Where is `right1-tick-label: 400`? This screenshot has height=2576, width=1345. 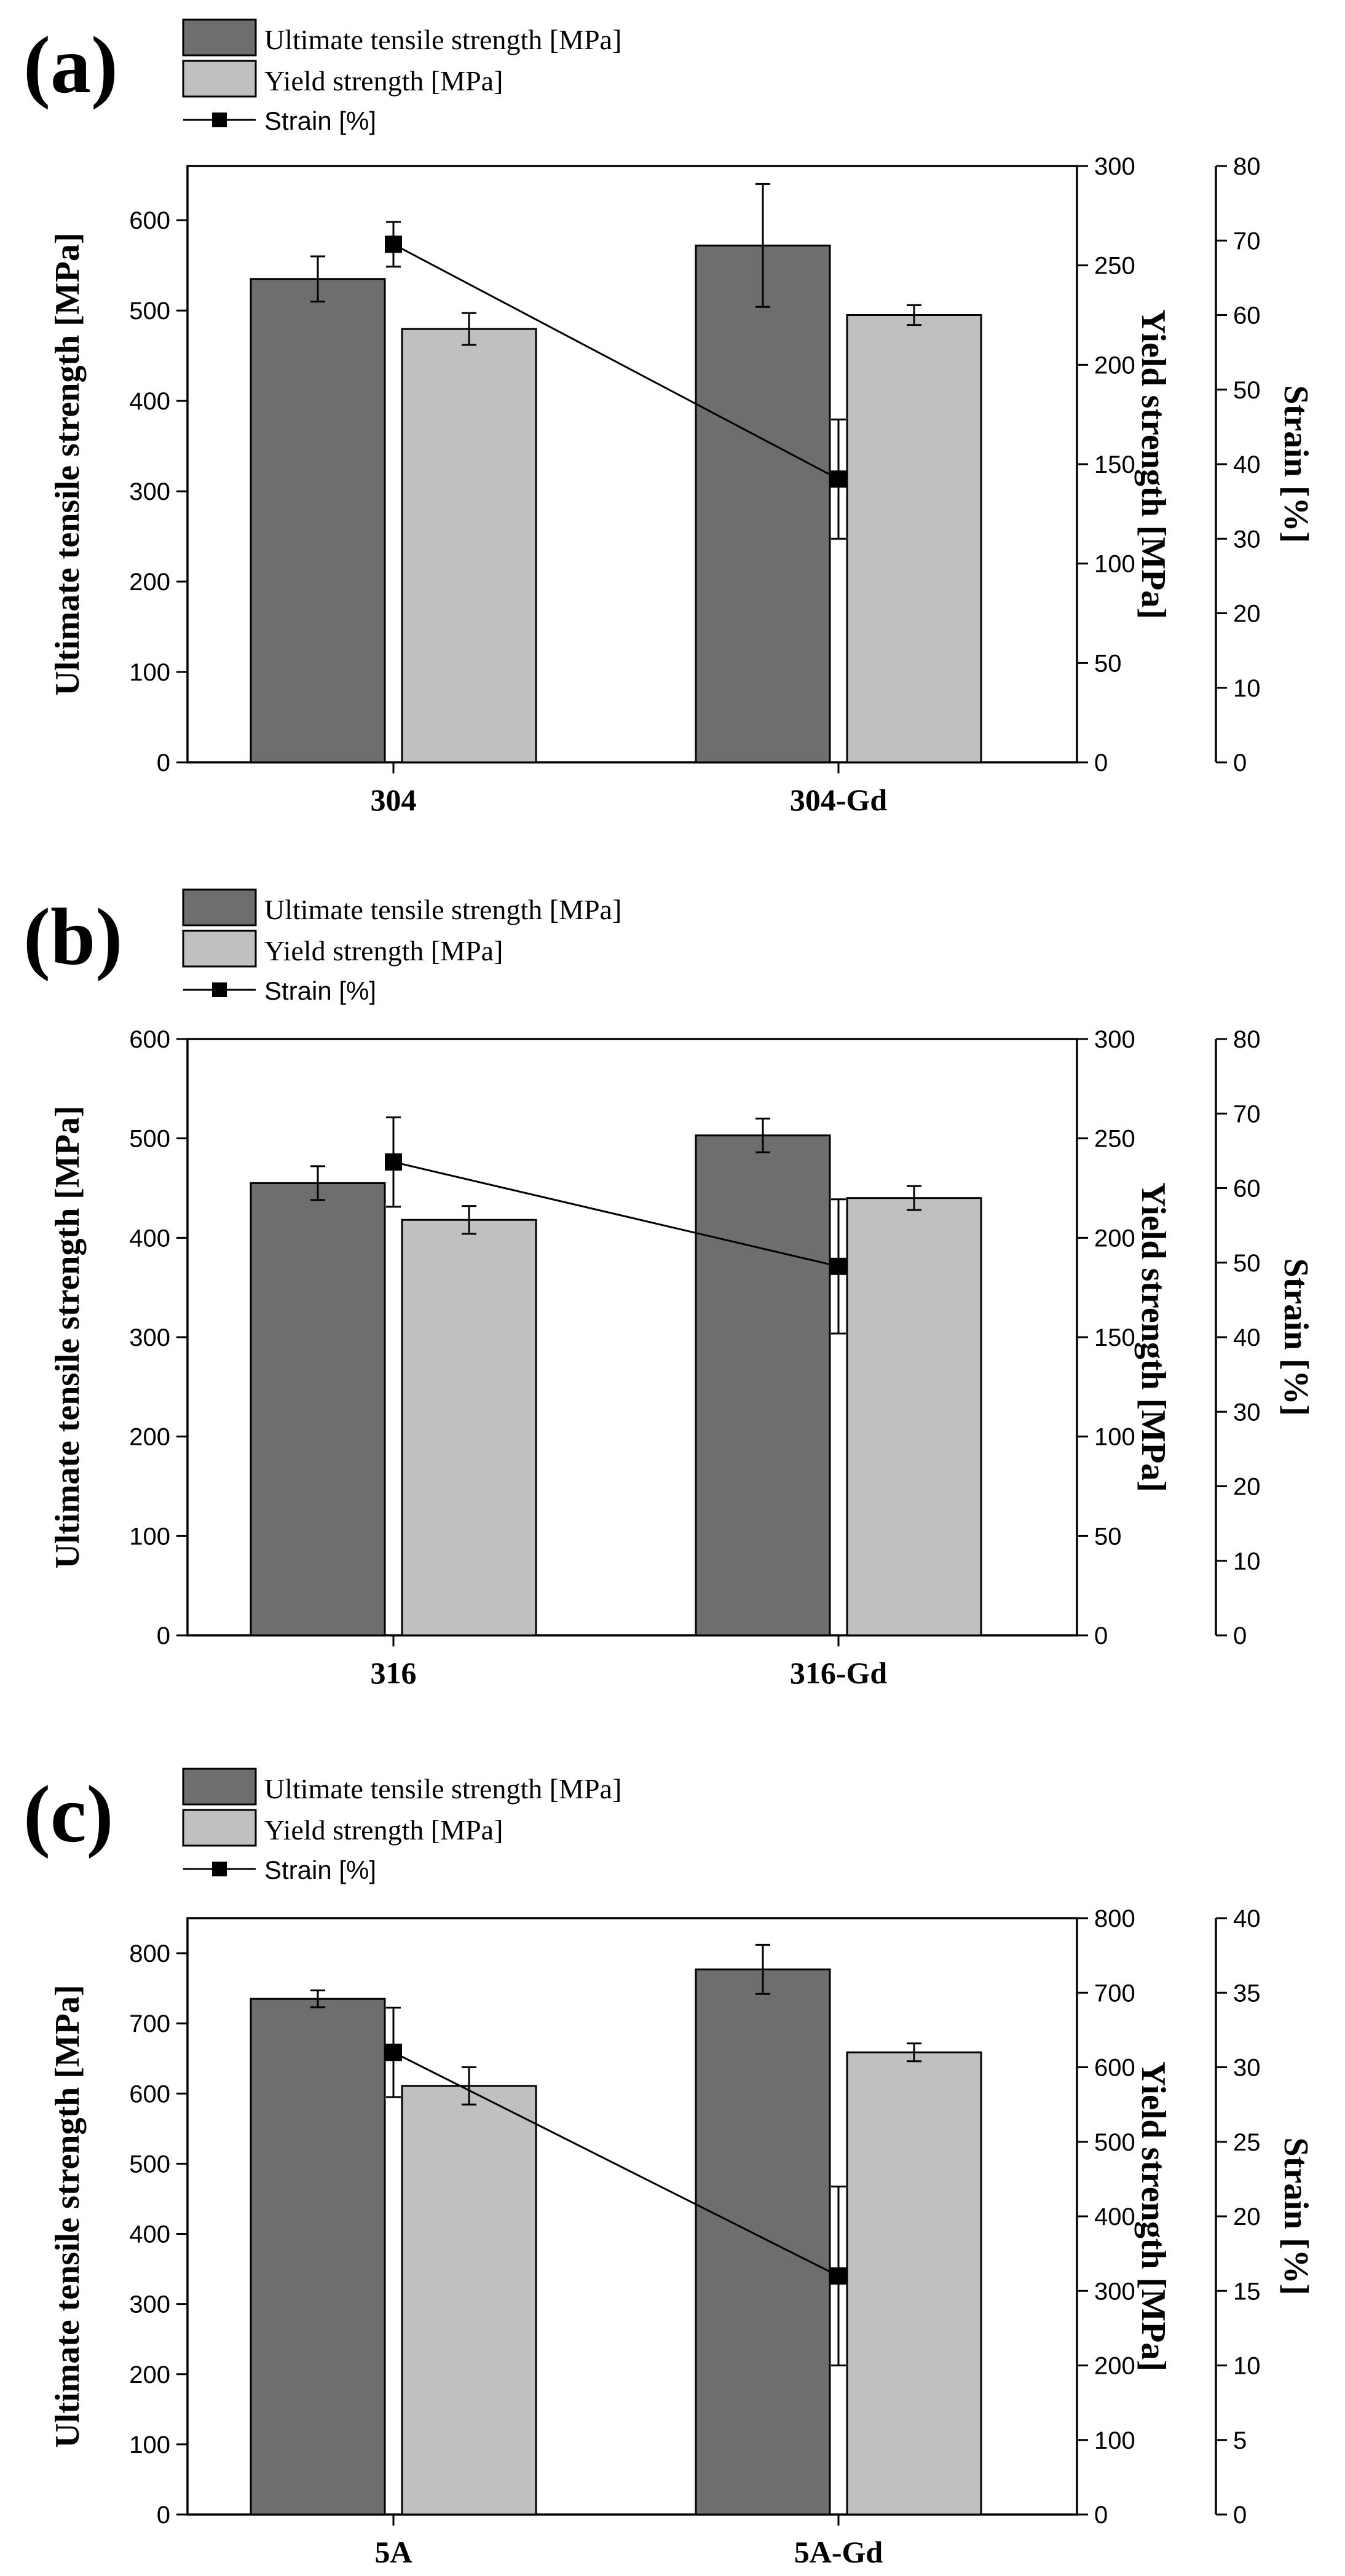 right1-tick-label: 400 is located at coordinates (1114, 2216).